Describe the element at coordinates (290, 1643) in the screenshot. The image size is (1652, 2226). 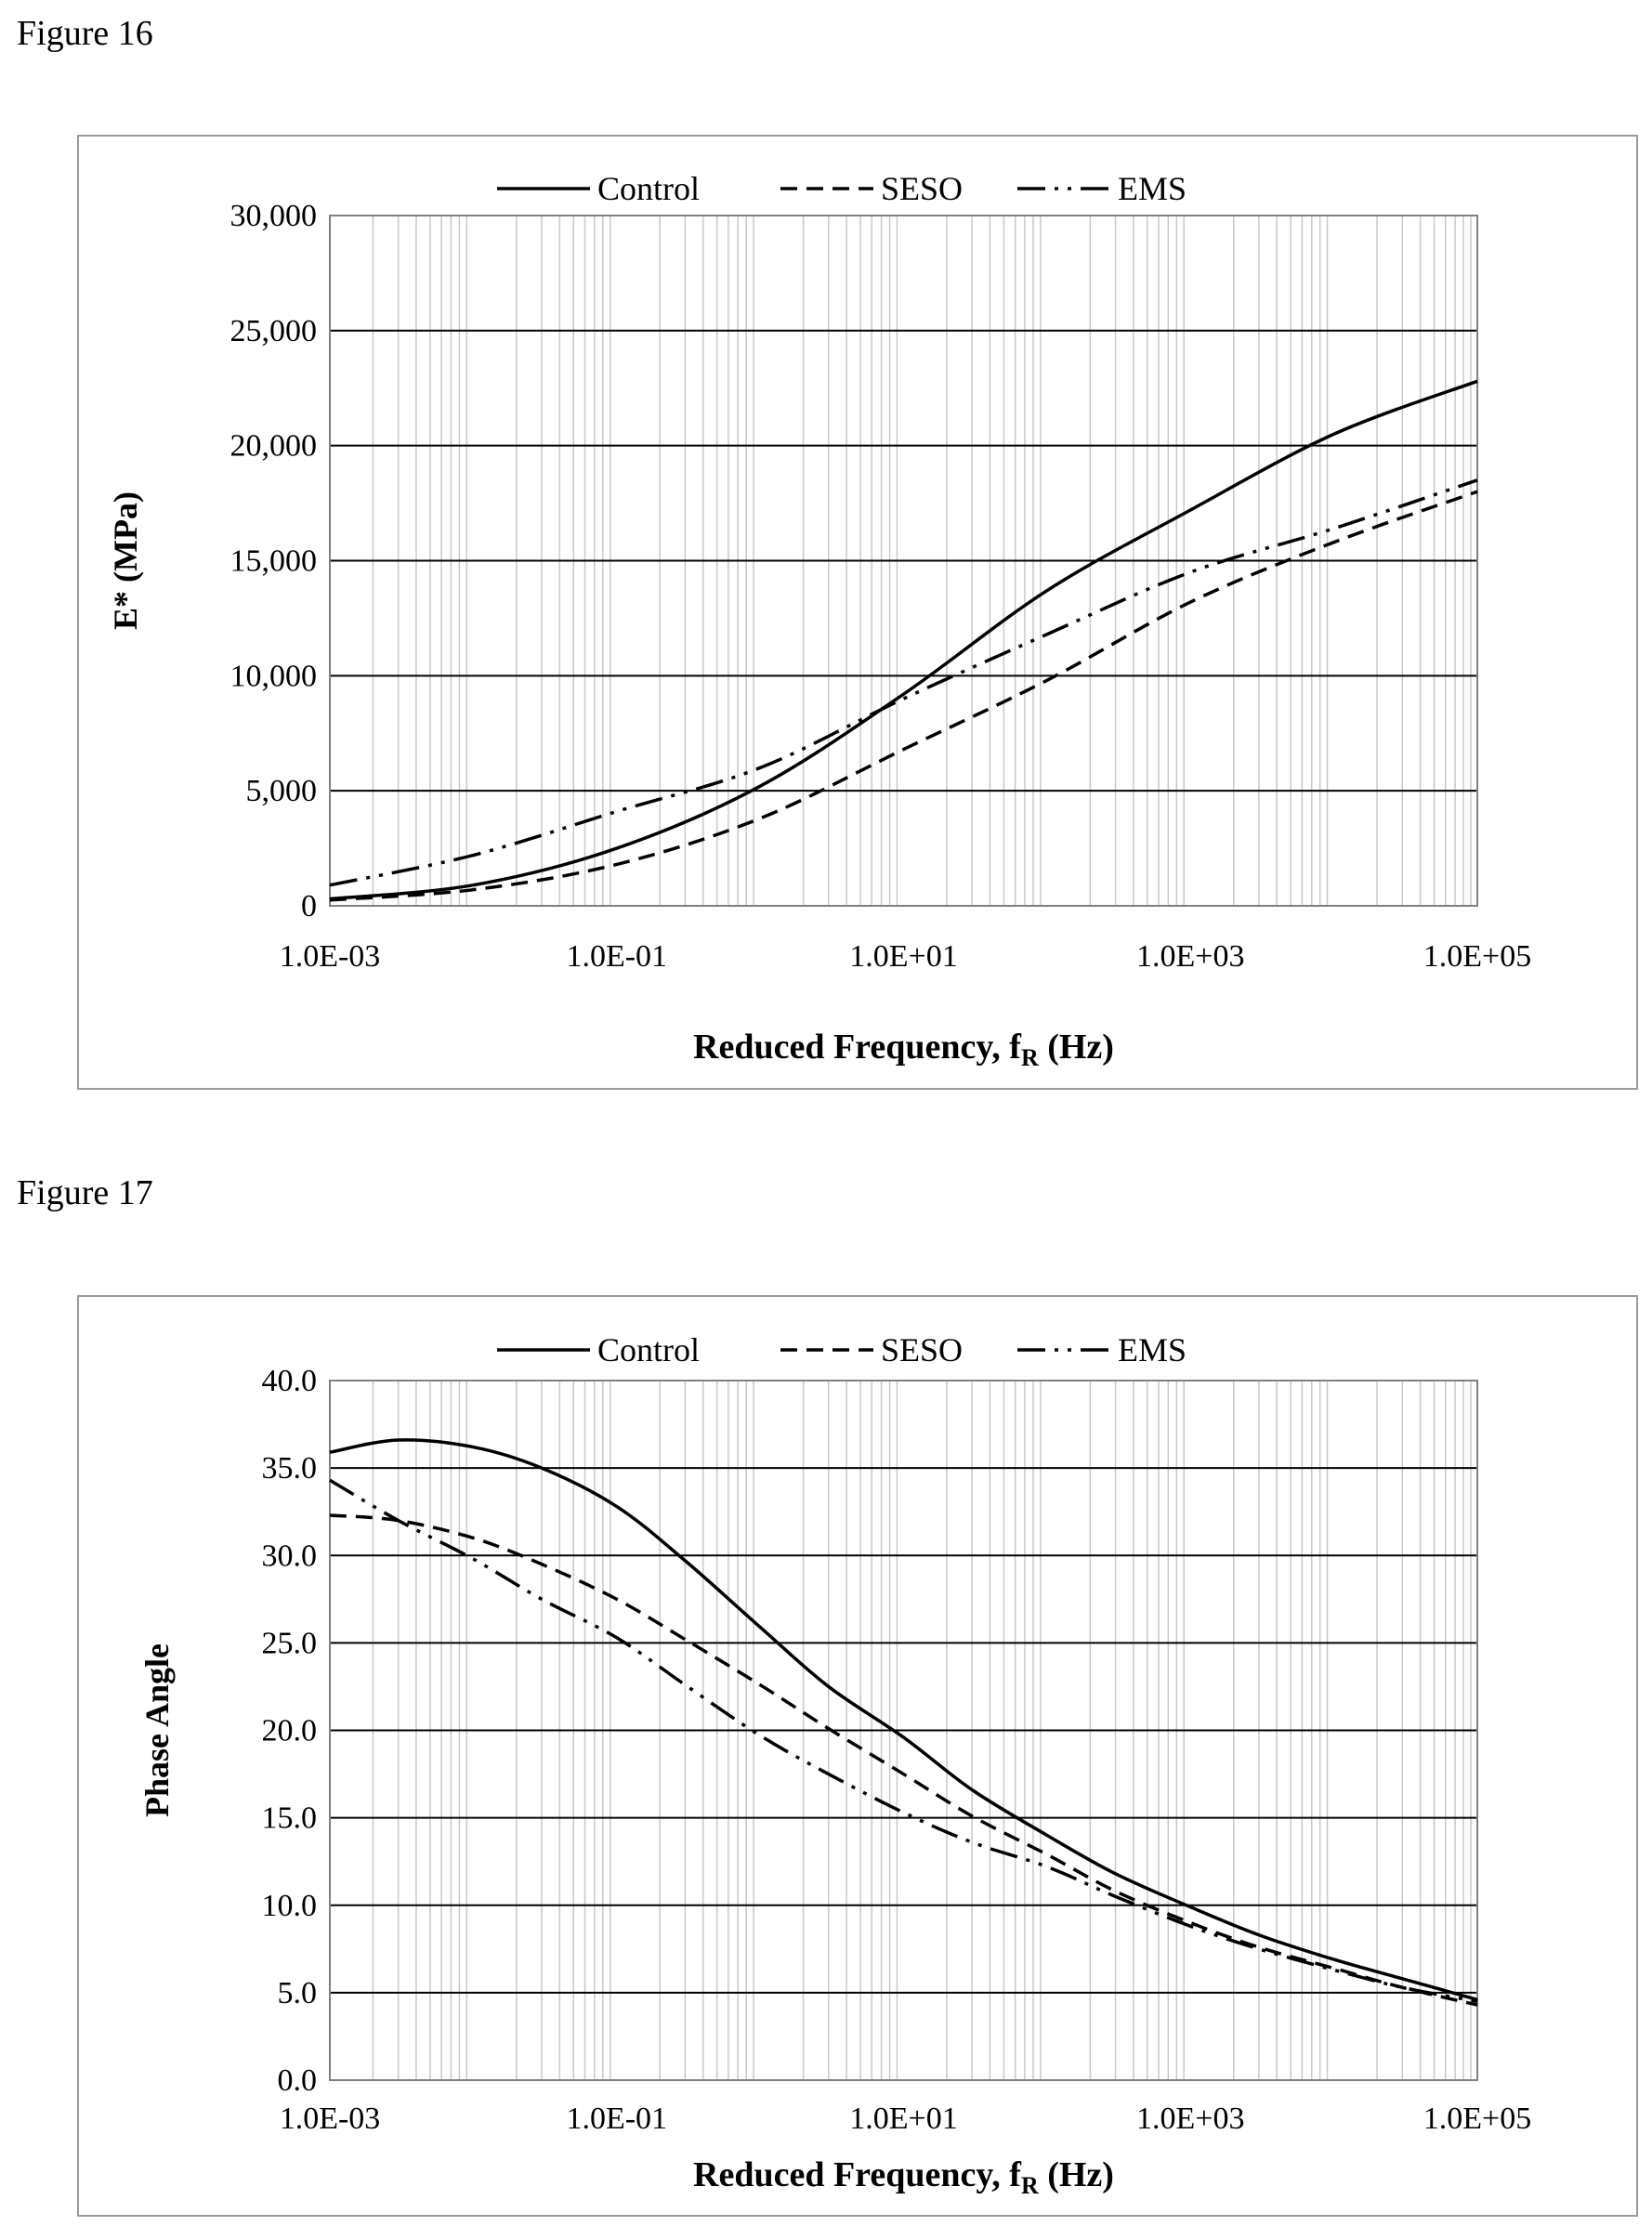
I see `y-tick-label: 25.0` at that location.